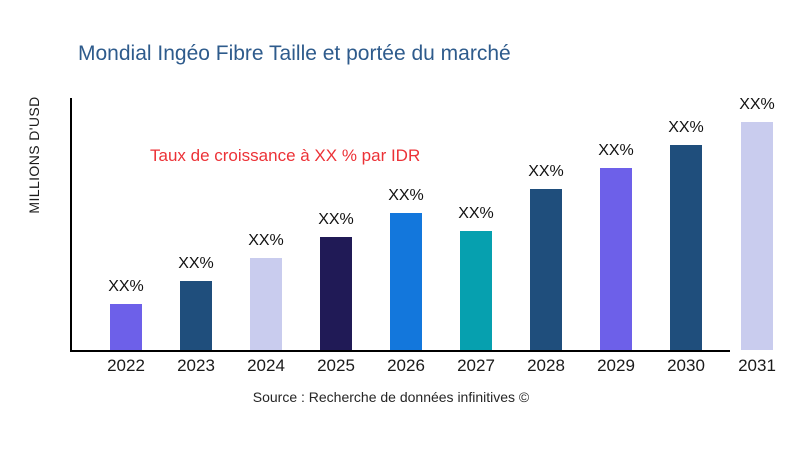 The image size is (800, 450). Describe the element at coordinates (71, 225) in the screenshot. I see `y-axis-line` at that location.